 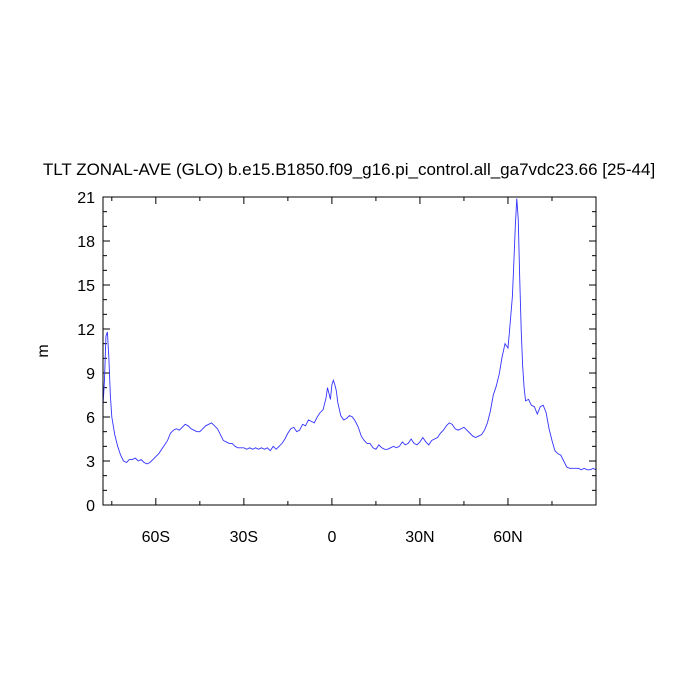 I want to click on y-tick-label: 6, so click(x=90, y=418).